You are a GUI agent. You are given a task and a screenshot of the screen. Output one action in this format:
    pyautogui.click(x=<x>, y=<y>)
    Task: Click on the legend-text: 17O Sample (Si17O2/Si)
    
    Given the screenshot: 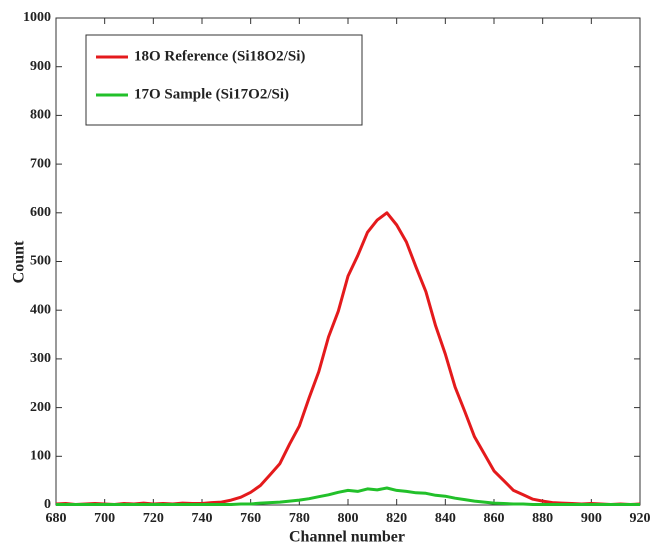 What is the action you would take?
    pyautogui.click(x=211, y=94)
    